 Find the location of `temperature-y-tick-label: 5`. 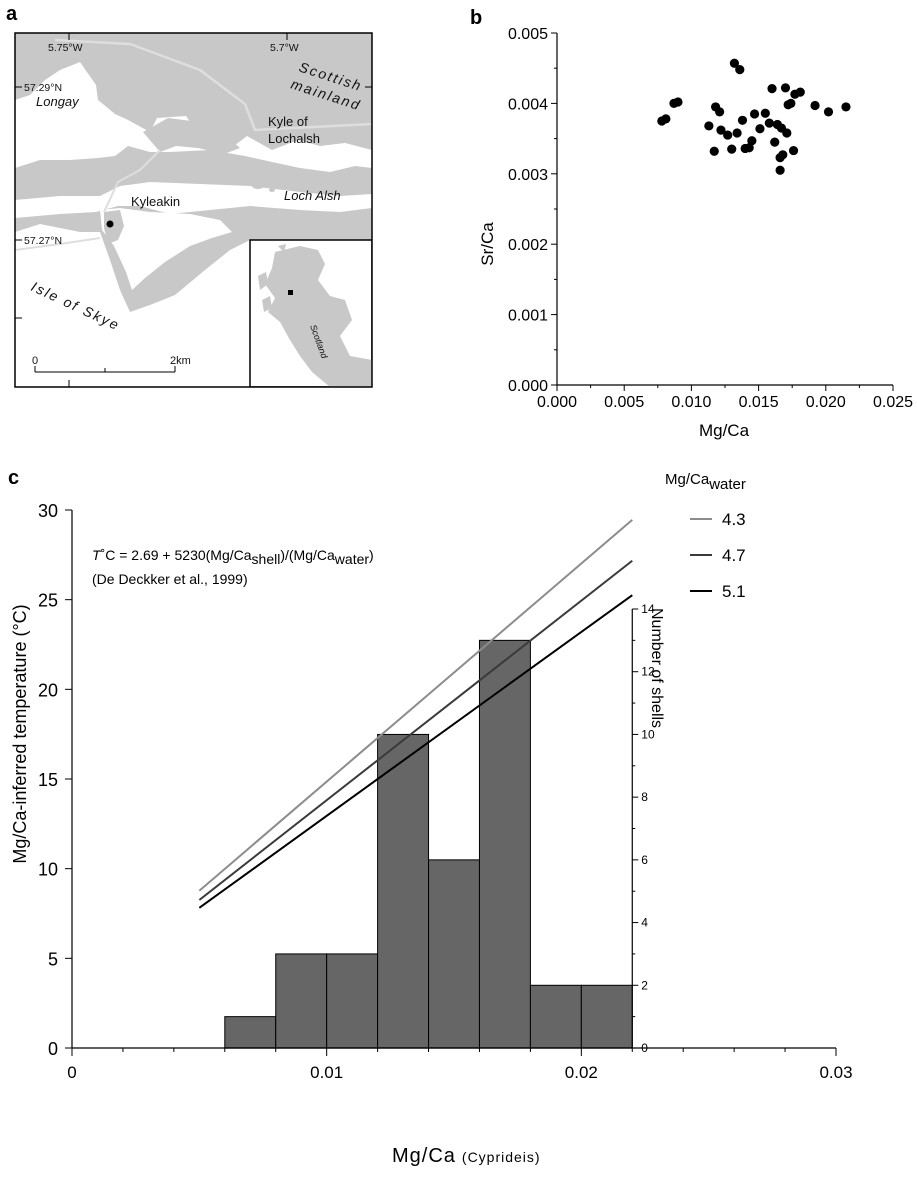

temperature-y-tick-label: 5 is located at coordinates (53, 959).